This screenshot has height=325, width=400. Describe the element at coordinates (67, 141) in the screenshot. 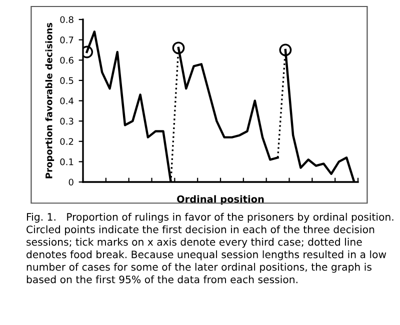

I see `y-tick-label: 0.2` at that location.